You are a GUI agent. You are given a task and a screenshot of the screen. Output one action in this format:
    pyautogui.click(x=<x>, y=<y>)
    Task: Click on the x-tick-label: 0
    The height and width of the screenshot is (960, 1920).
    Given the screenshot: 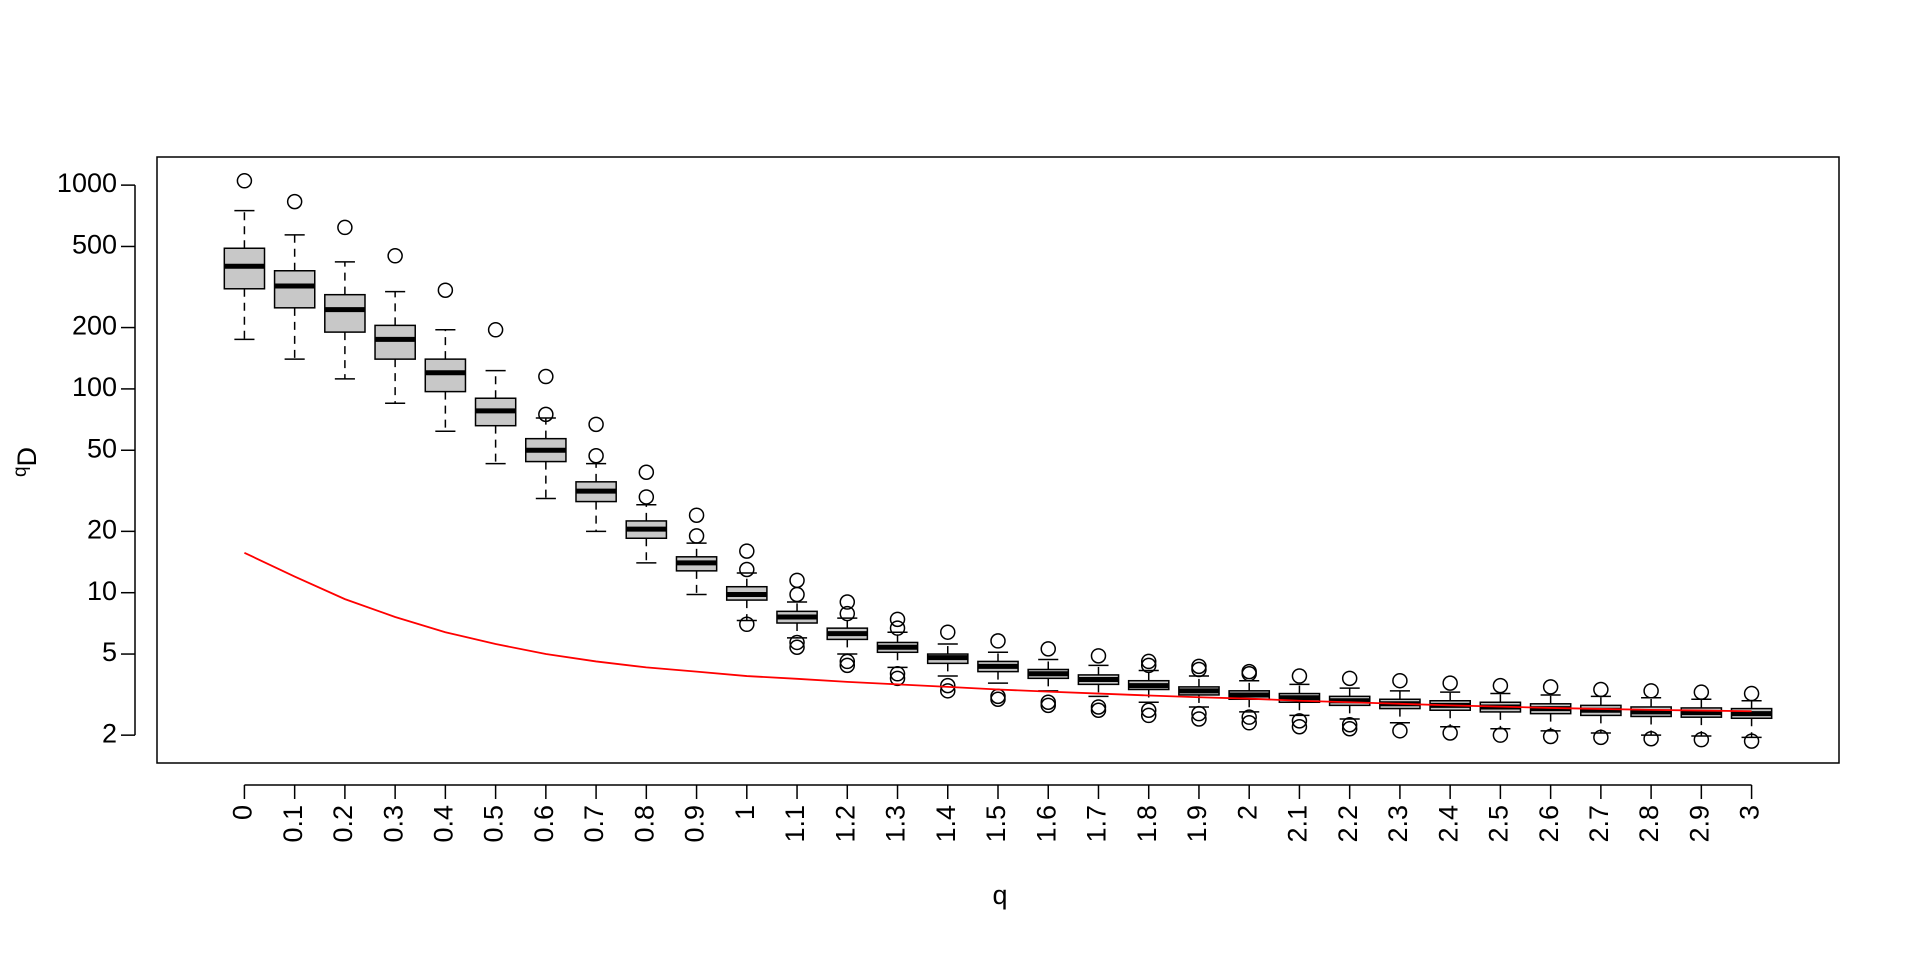 What is the action you would take?
    pyautogui.click(x=243, y=812)
    